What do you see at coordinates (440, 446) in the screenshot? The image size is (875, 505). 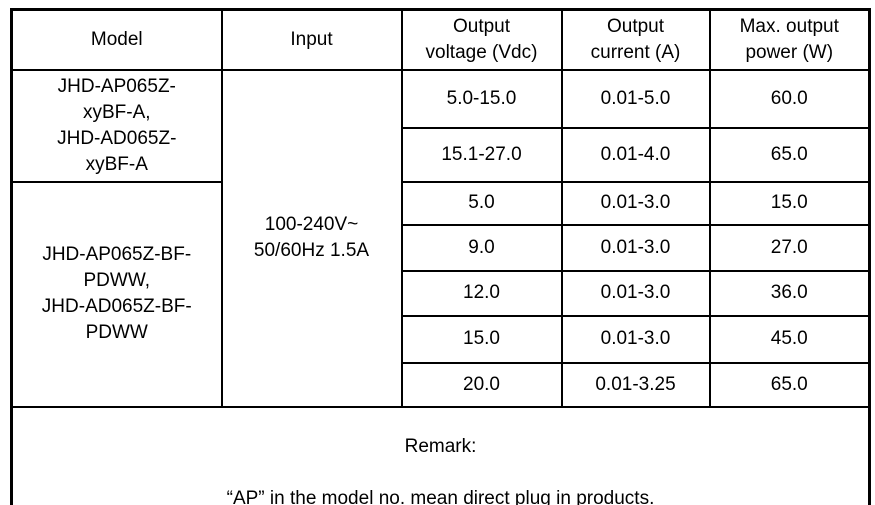 I see `remark-label: Remark:` at bounding box center [440, 446].